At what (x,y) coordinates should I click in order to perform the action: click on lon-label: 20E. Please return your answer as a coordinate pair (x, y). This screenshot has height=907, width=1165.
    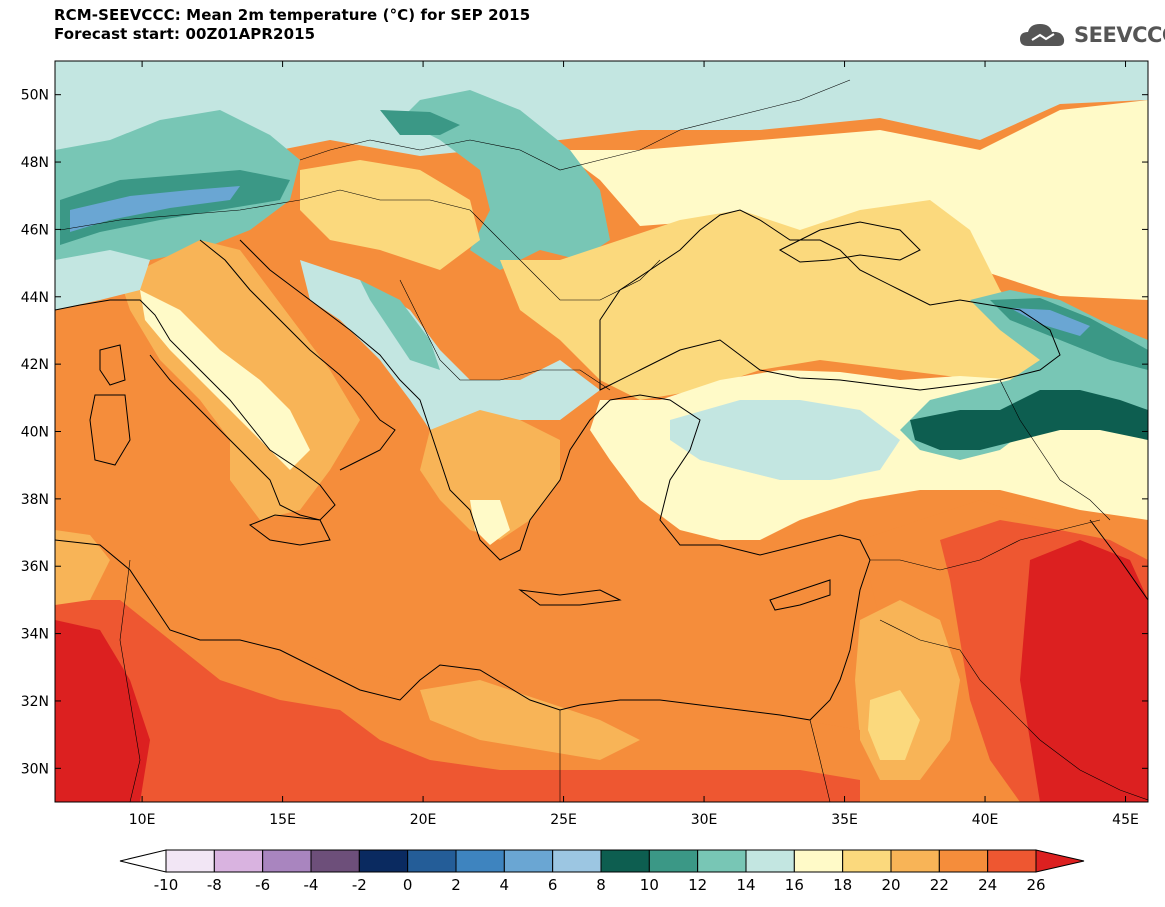
    Looking at the image, I should click on (423, 820).